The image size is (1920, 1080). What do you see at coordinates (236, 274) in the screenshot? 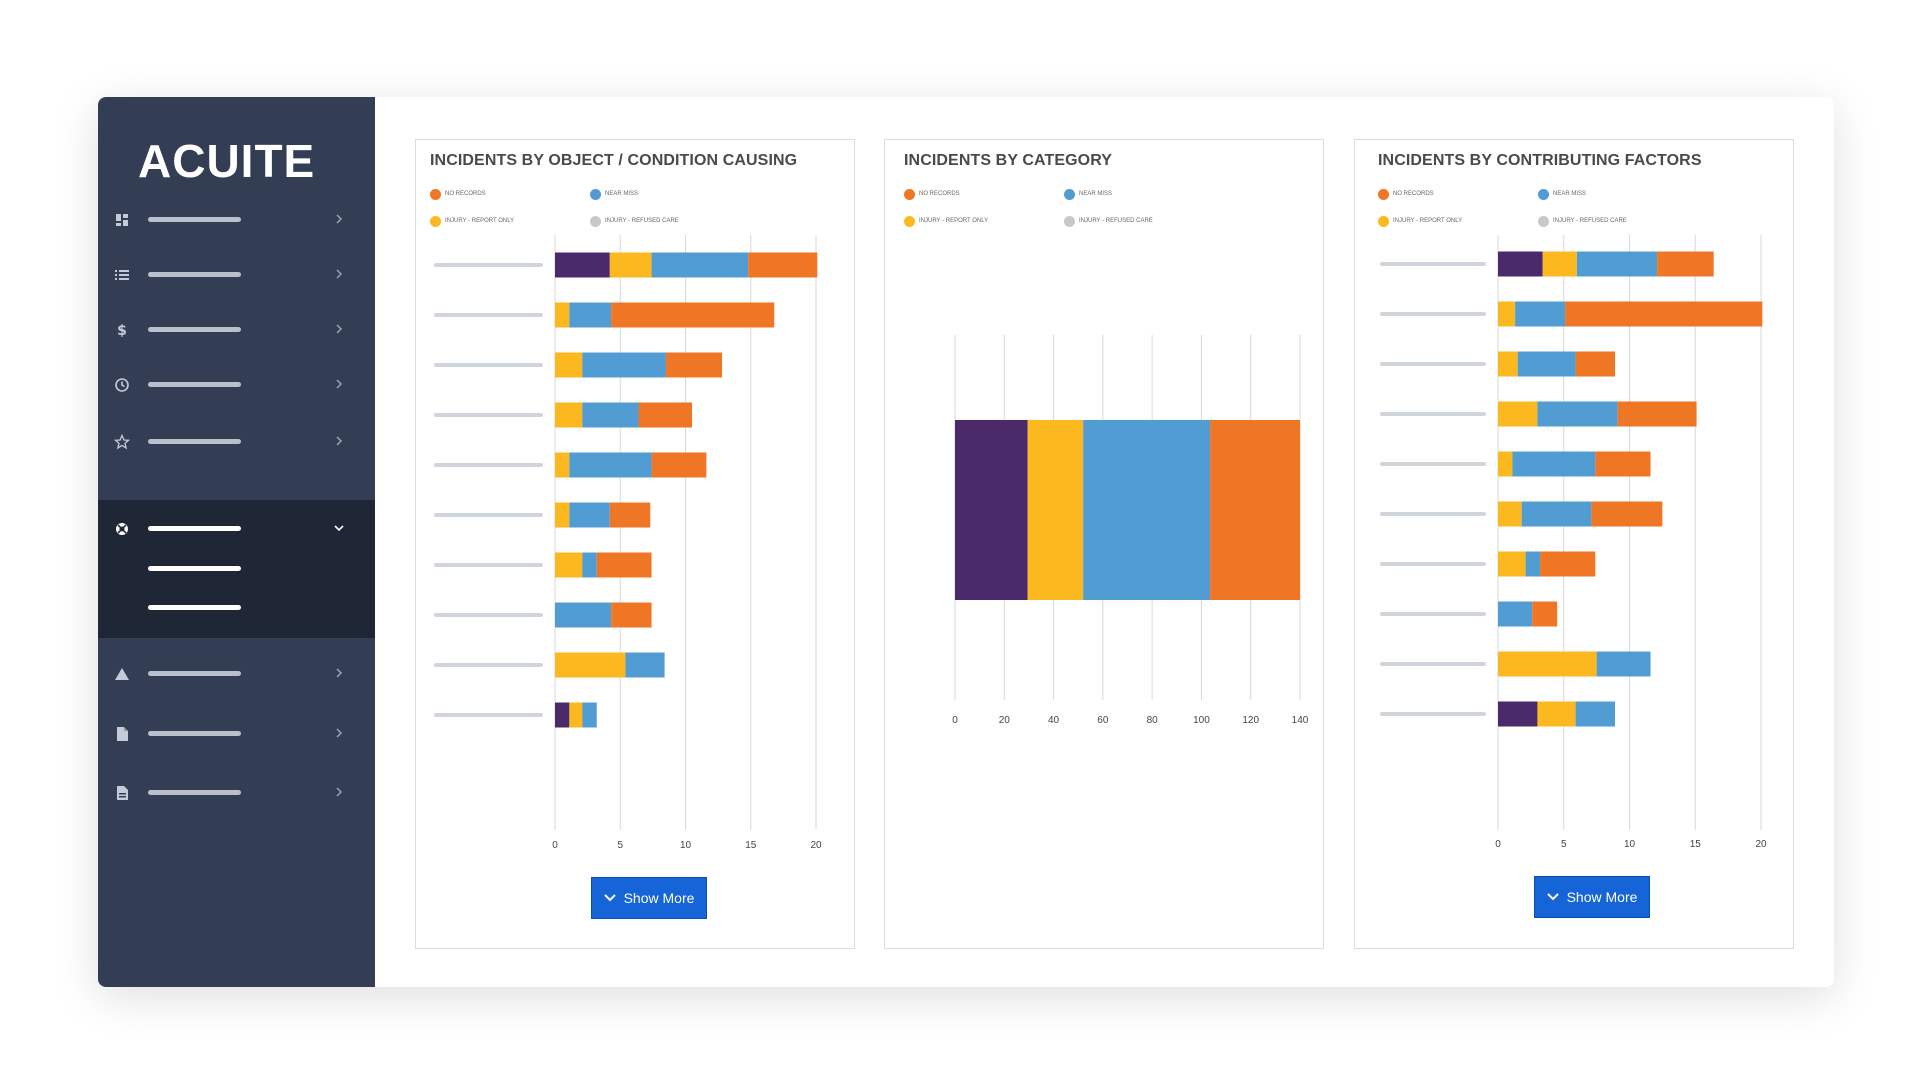
I see `sidebar-item-list` at bounding box center [236, 274].